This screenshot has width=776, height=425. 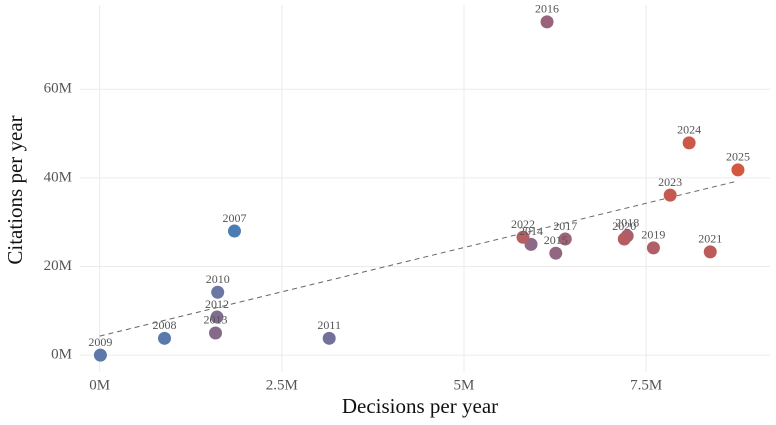 I want to click on point-label: 2018, so click(x=627, y=223).